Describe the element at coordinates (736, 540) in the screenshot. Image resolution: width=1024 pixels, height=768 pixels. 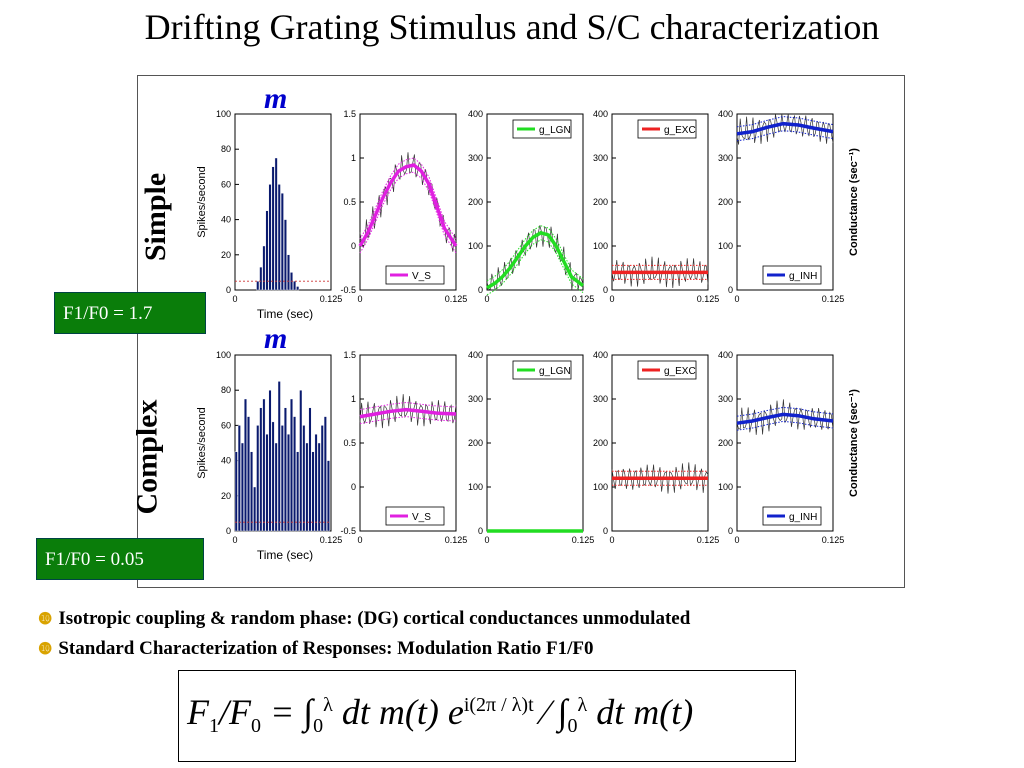
I see `panel-complex-ginh-xtick-label: 0` at that location.